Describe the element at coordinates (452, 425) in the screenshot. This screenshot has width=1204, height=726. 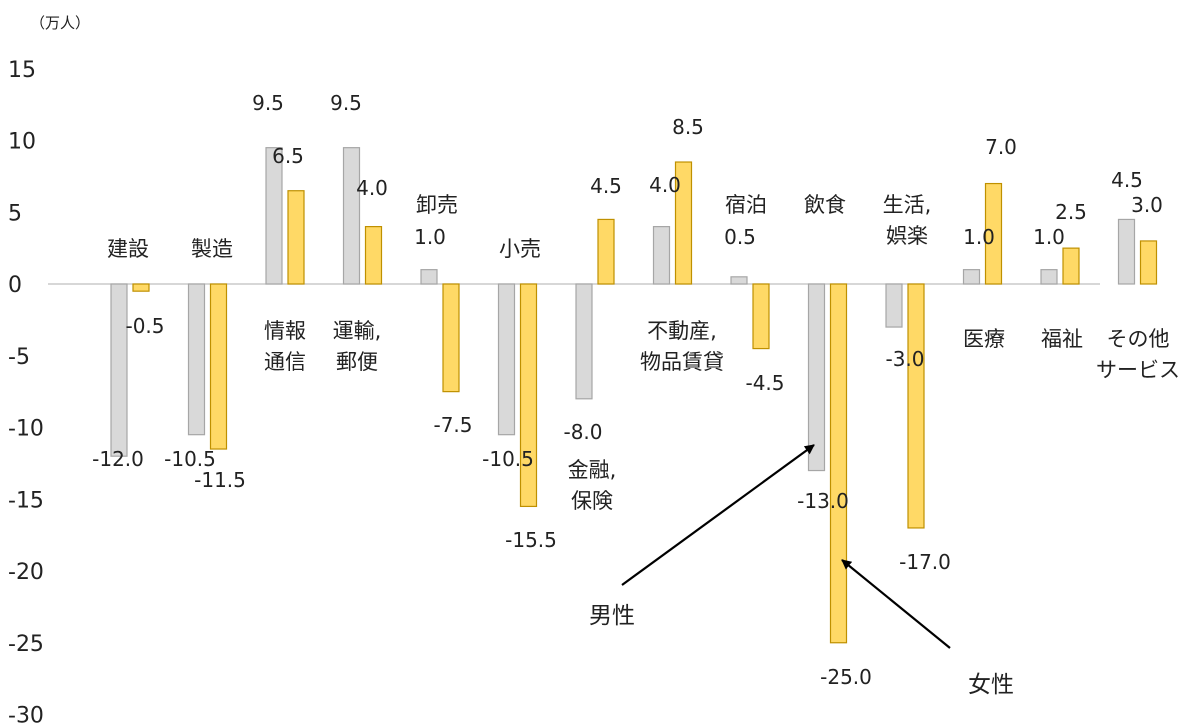
I see `female-data-label: -7.5` at that location.